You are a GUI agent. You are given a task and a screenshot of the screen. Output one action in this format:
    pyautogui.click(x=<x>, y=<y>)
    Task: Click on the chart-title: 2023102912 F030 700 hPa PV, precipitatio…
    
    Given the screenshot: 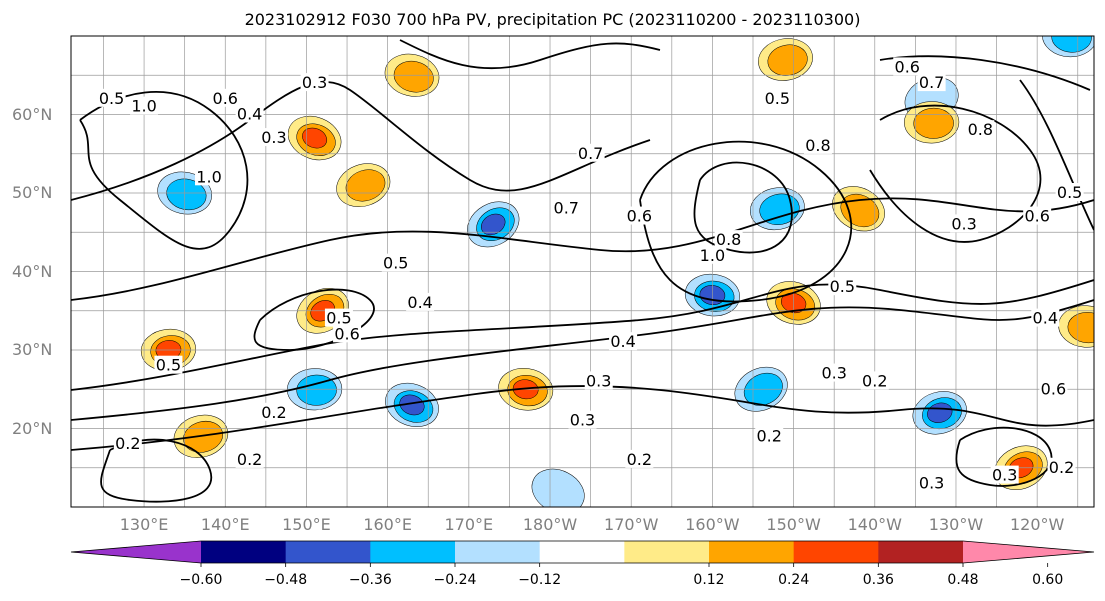 What is the action you would take?
    pyautogui.click(x=552, y=19)
    